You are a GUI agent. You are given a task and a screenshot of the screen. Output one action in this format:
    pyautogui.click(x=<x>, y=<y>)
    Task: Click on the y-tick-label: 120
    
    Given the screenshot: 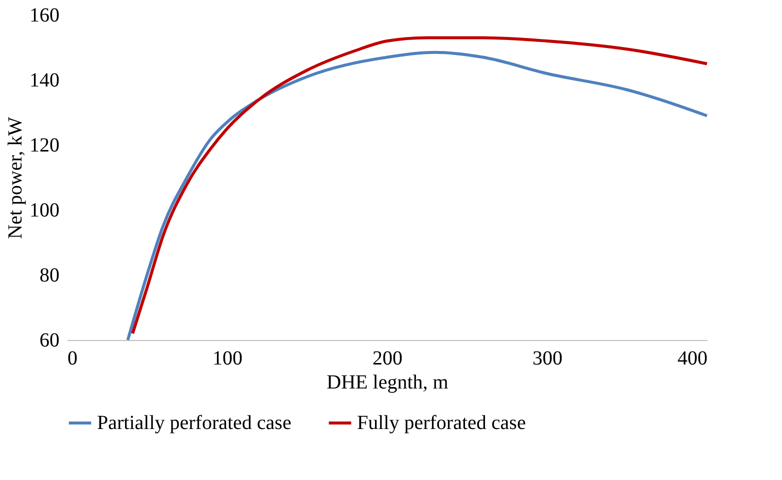 What is the action you would take?
    pyautogui.click(x=45, y=145)
    